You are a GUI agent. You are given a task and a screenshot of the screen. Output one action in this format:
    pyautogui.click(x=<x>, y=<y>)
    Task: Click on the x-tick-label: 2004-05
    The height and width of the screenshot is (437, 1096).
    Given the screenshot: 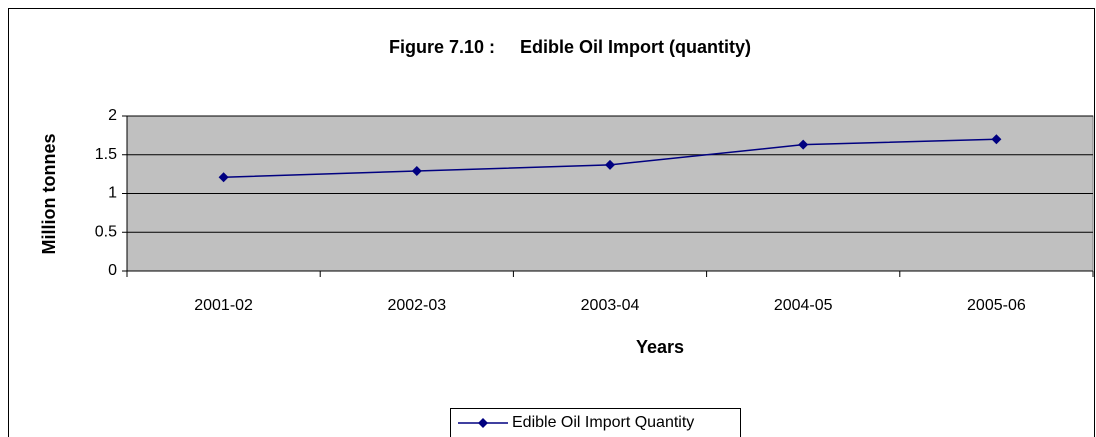 What is the action you would take?
    pyautogui.click(x=803, y=305)
    